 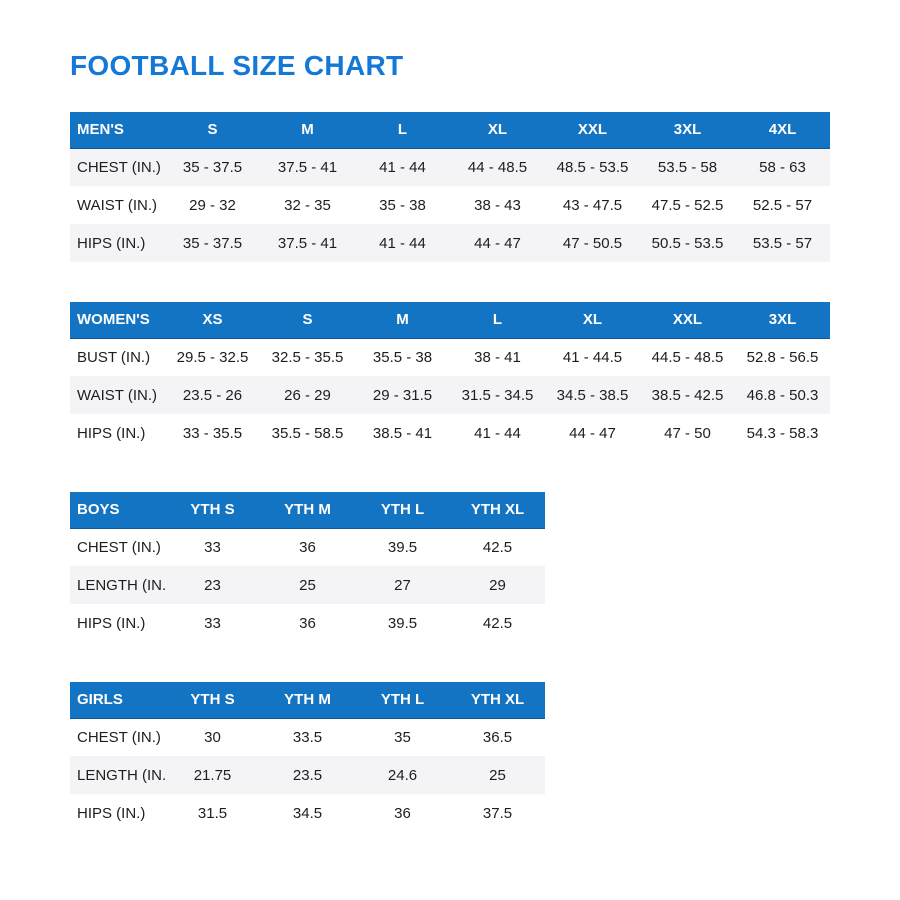 What do you see at coordinates (111, 433) in the screenshot?
I see `womens-row-label: HIPS (IN.)` at bounding box center [111, 433].